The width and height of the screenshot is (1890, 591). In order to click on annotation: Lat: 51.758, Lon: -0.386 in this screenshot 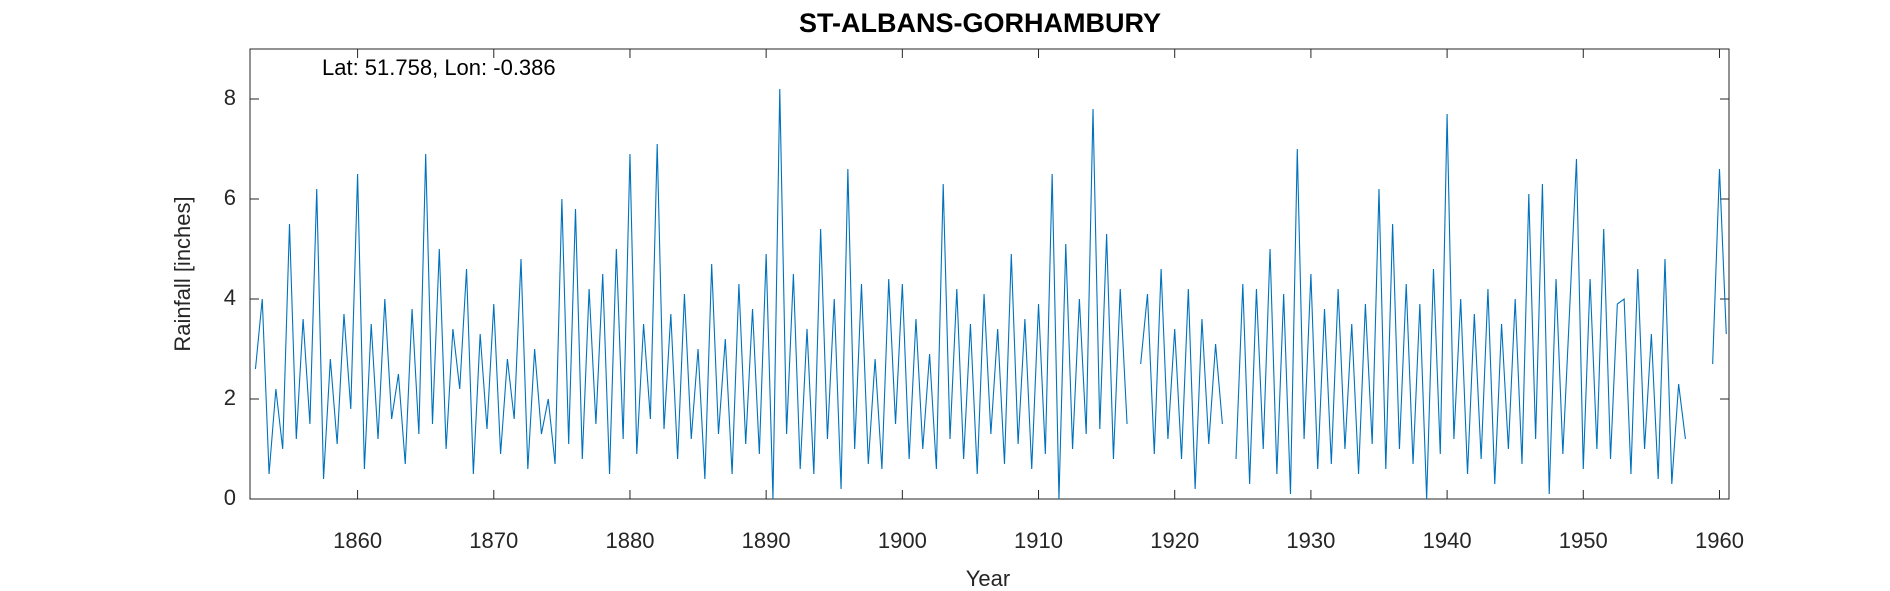, I will do `click(439, 67)`.